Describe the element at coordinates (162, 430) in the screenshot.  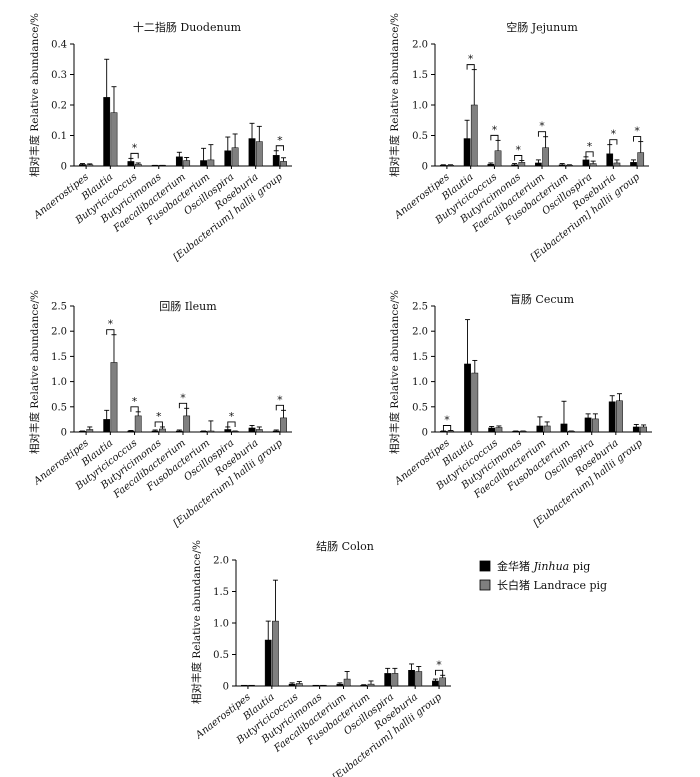
I see `bar-landrace-butyricimonas` at that location.